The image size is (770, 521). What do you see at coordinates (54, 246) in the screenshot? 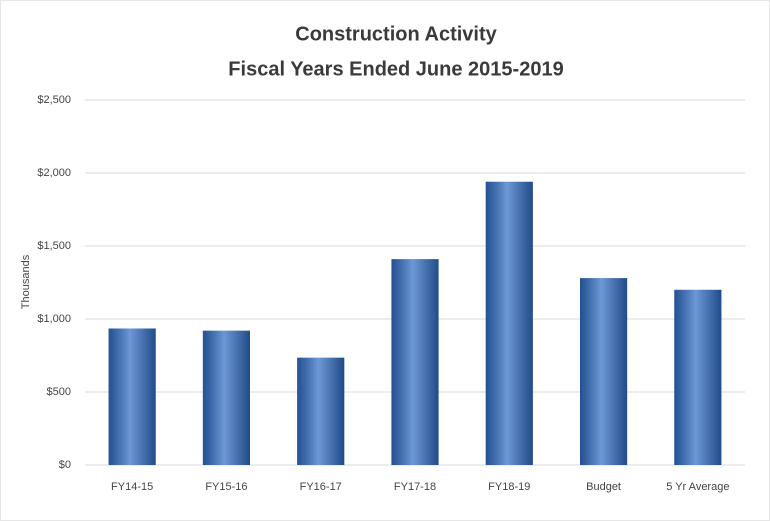
I see `y-tick-label: $1,500` at bounding box center [54, 246].